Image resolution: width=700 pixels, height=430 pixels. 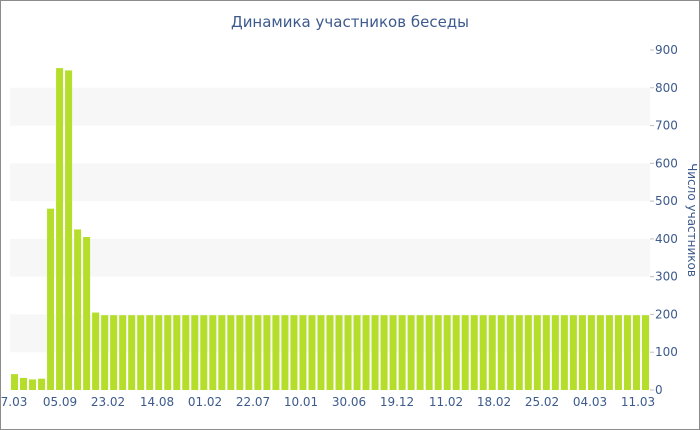 I want to click on y-tick-label: 900, so click(x=666, y=50).